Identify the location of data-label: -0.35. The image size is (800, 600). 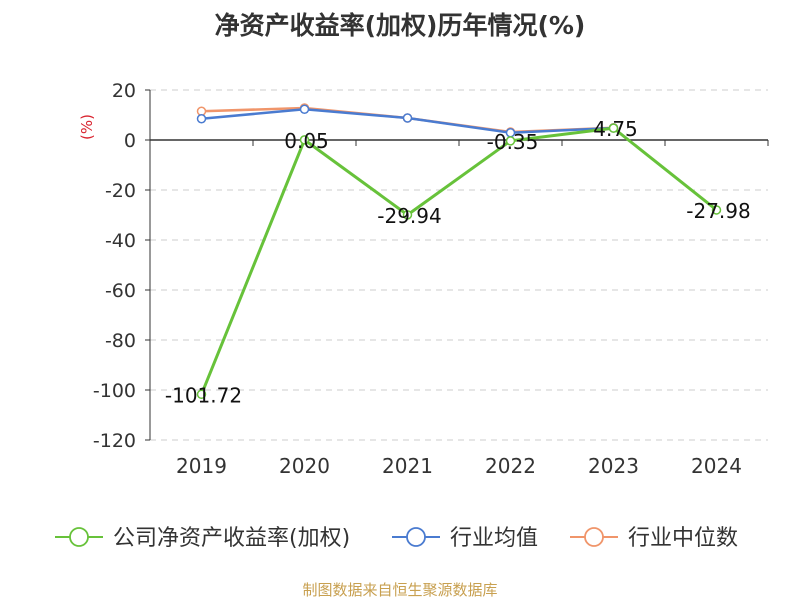
(513, 142).